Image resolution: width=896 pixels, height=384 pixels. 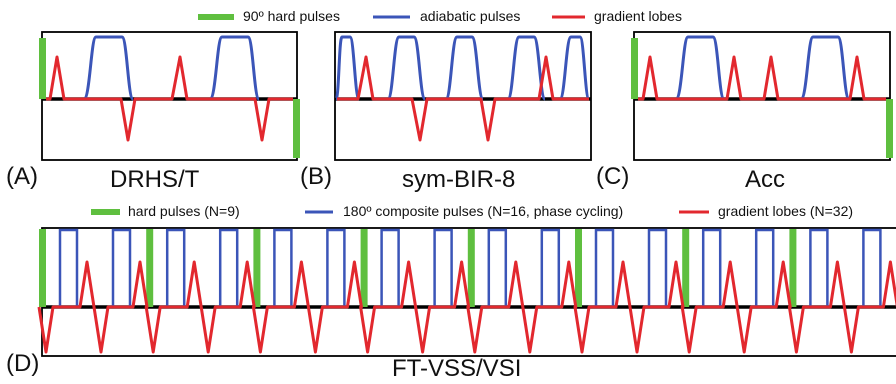 What do you see at coordinates (459, 179) in the screenshot?
I see `panel-b-title: sym-BIR-8` at bounding box center [459, 179].